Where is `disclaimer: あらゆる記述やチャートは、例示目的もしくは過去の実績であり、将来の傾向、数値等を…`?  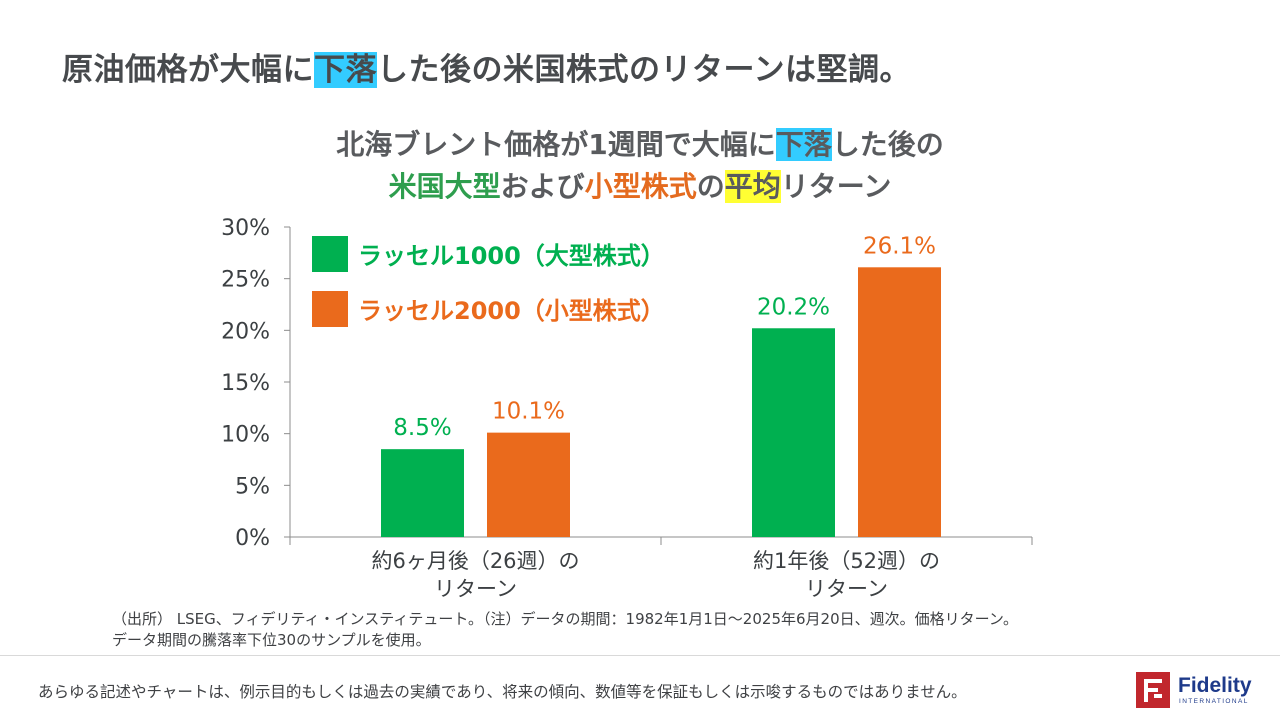
disclaimer: あらゆる記述やチャートは、例示目的もしくは過去の実績であり、将来の傾向、数値等を… is located at coordinates (502, 692).